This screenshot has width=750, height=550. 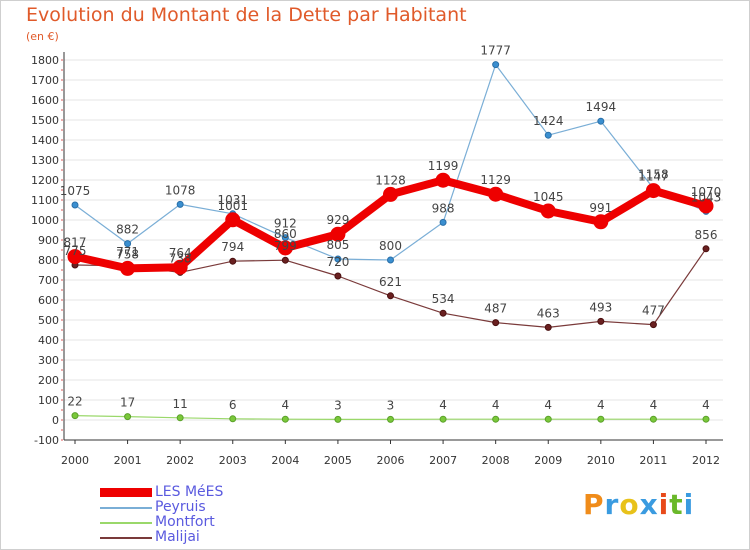 What do you see at coordinates (653, 460) in the screenshot?
I see `x-tick-label: 2011` at bounding box center [653, 460].